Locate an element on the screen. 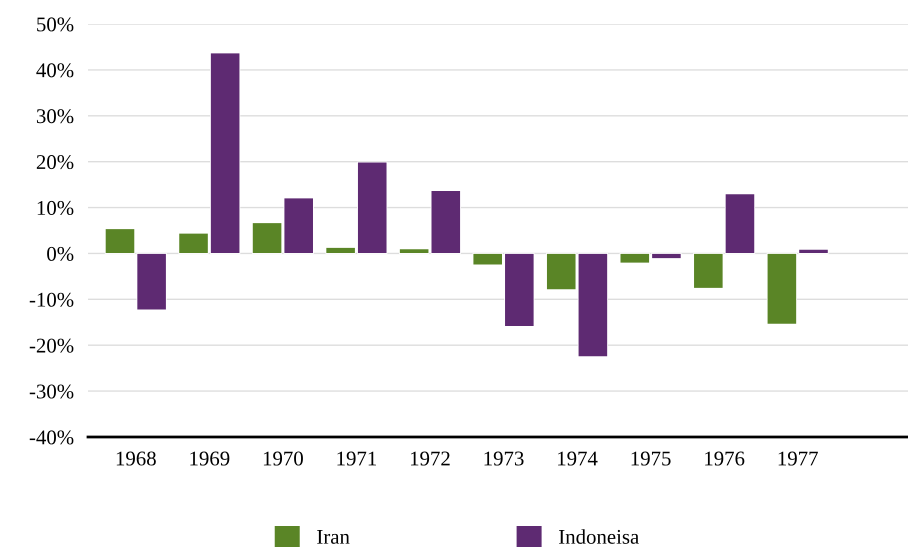 This screenshot has height=547, width=908. y-tick-label: 10% is located at coordinates (56, 208).